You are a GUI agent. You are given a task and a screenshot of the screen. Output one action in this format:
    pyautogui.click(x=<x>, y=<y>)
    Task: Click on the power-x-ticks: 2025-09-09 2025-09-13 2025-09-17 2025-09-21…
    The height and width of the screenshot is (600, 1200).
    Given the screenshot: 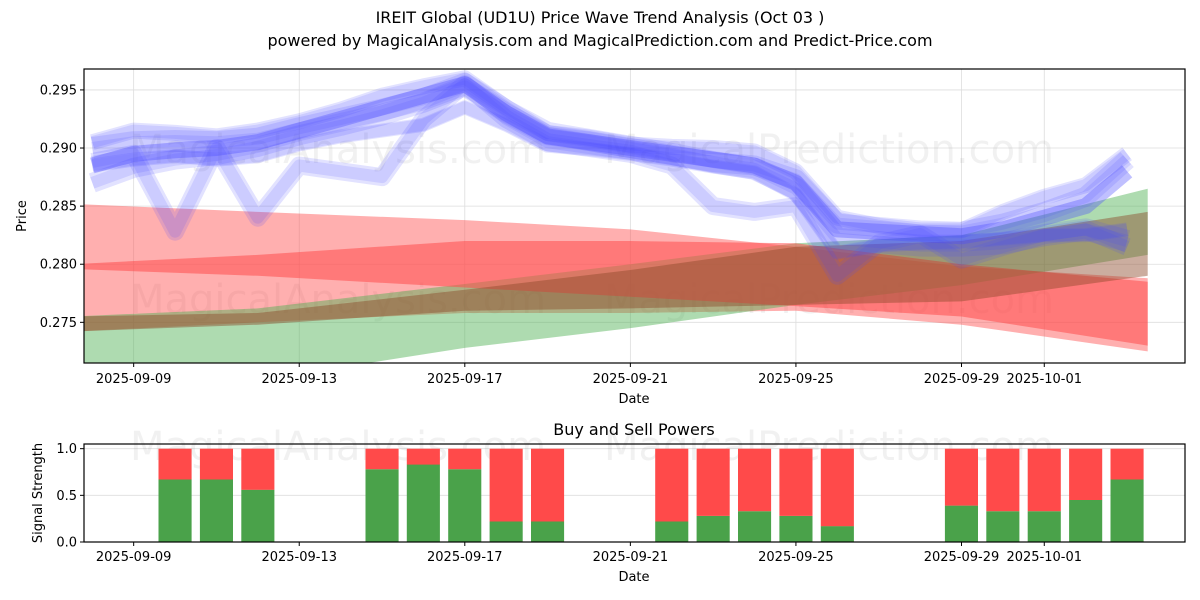 What is the action you would take?
    pyautogui.click(x=589, y=553)
    